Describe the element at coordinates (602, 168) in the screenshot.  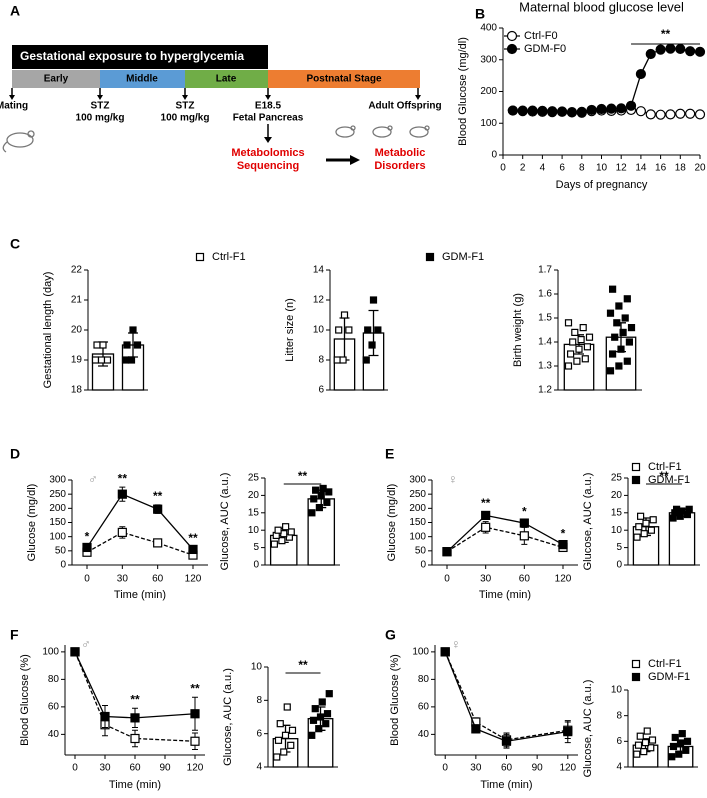
I see `x-tick-label: 10` at that location.